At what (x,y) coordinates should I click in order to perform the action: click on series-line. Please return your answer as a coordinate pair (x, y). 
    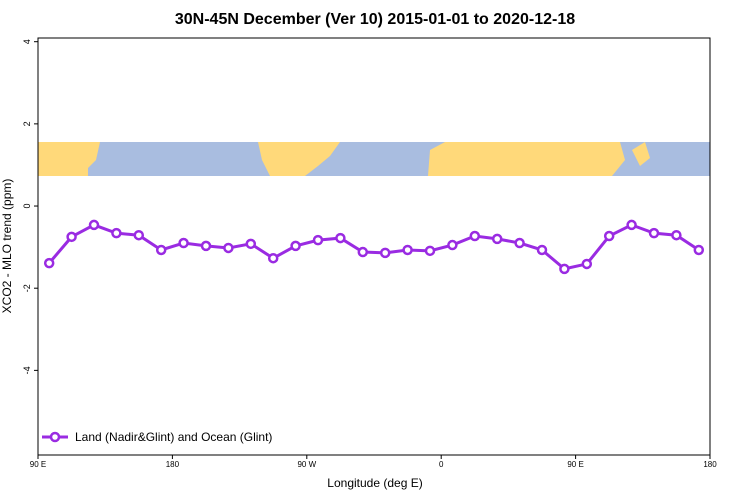
    Looking at the image, I should click on (374, 247).